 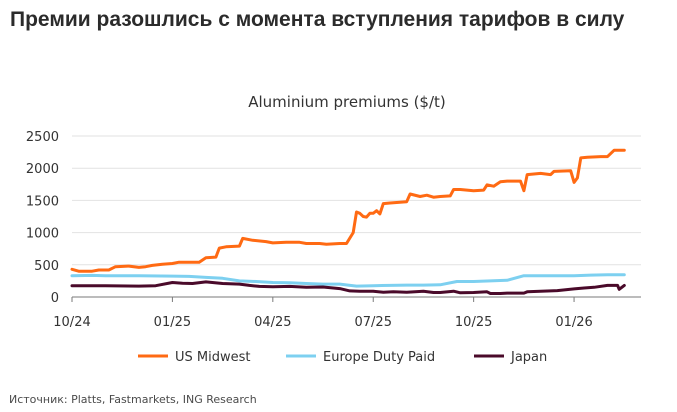 I want to click on legend: US Midwest Europe Duty Paid Japan, so click(x=342, y=357).